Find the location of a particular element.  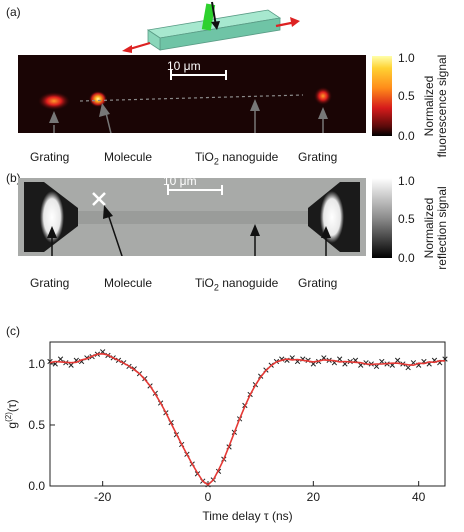

colorbar-b-tick-bottom: 0.0 is located at coordinates (406, 258).